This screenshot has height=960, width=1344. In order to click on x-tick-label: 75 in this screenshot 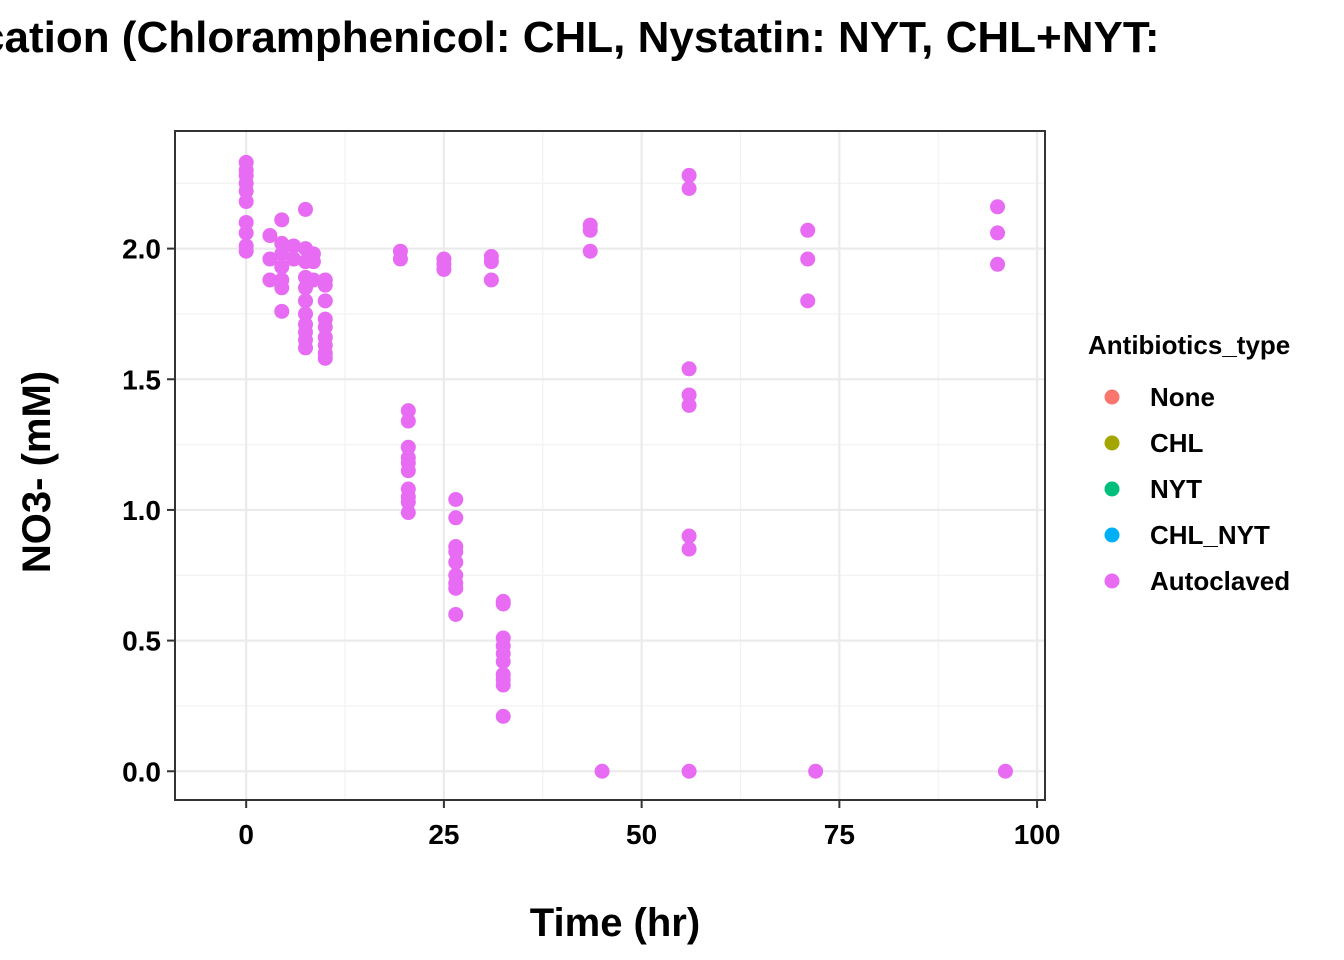, I will do `click(839, 834)`.